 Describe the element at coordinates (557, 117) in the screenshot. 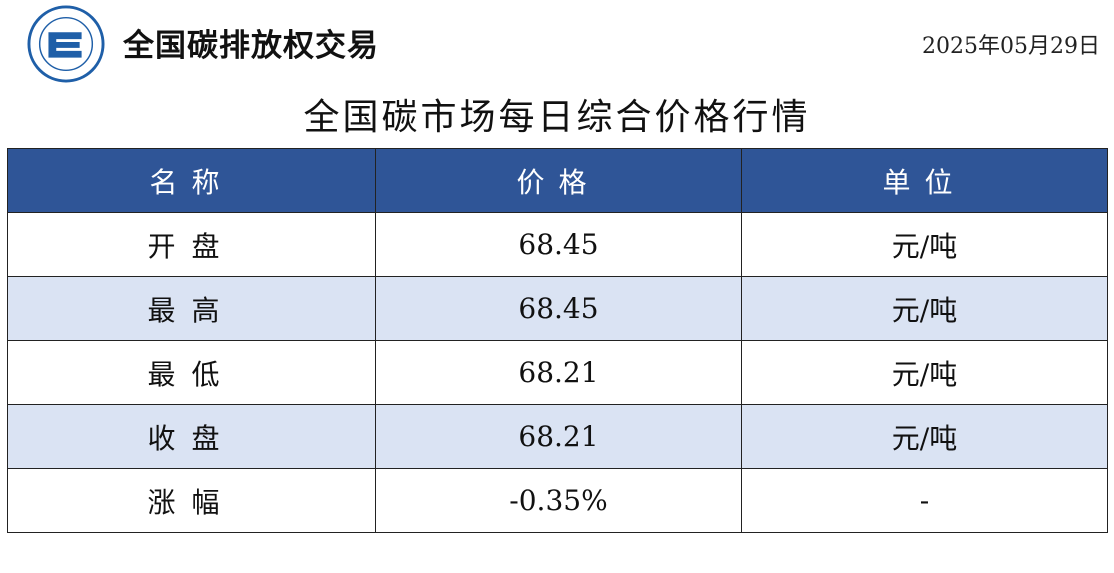

I see `page-title: 全国碳市场每日综合价格行情` at that location.